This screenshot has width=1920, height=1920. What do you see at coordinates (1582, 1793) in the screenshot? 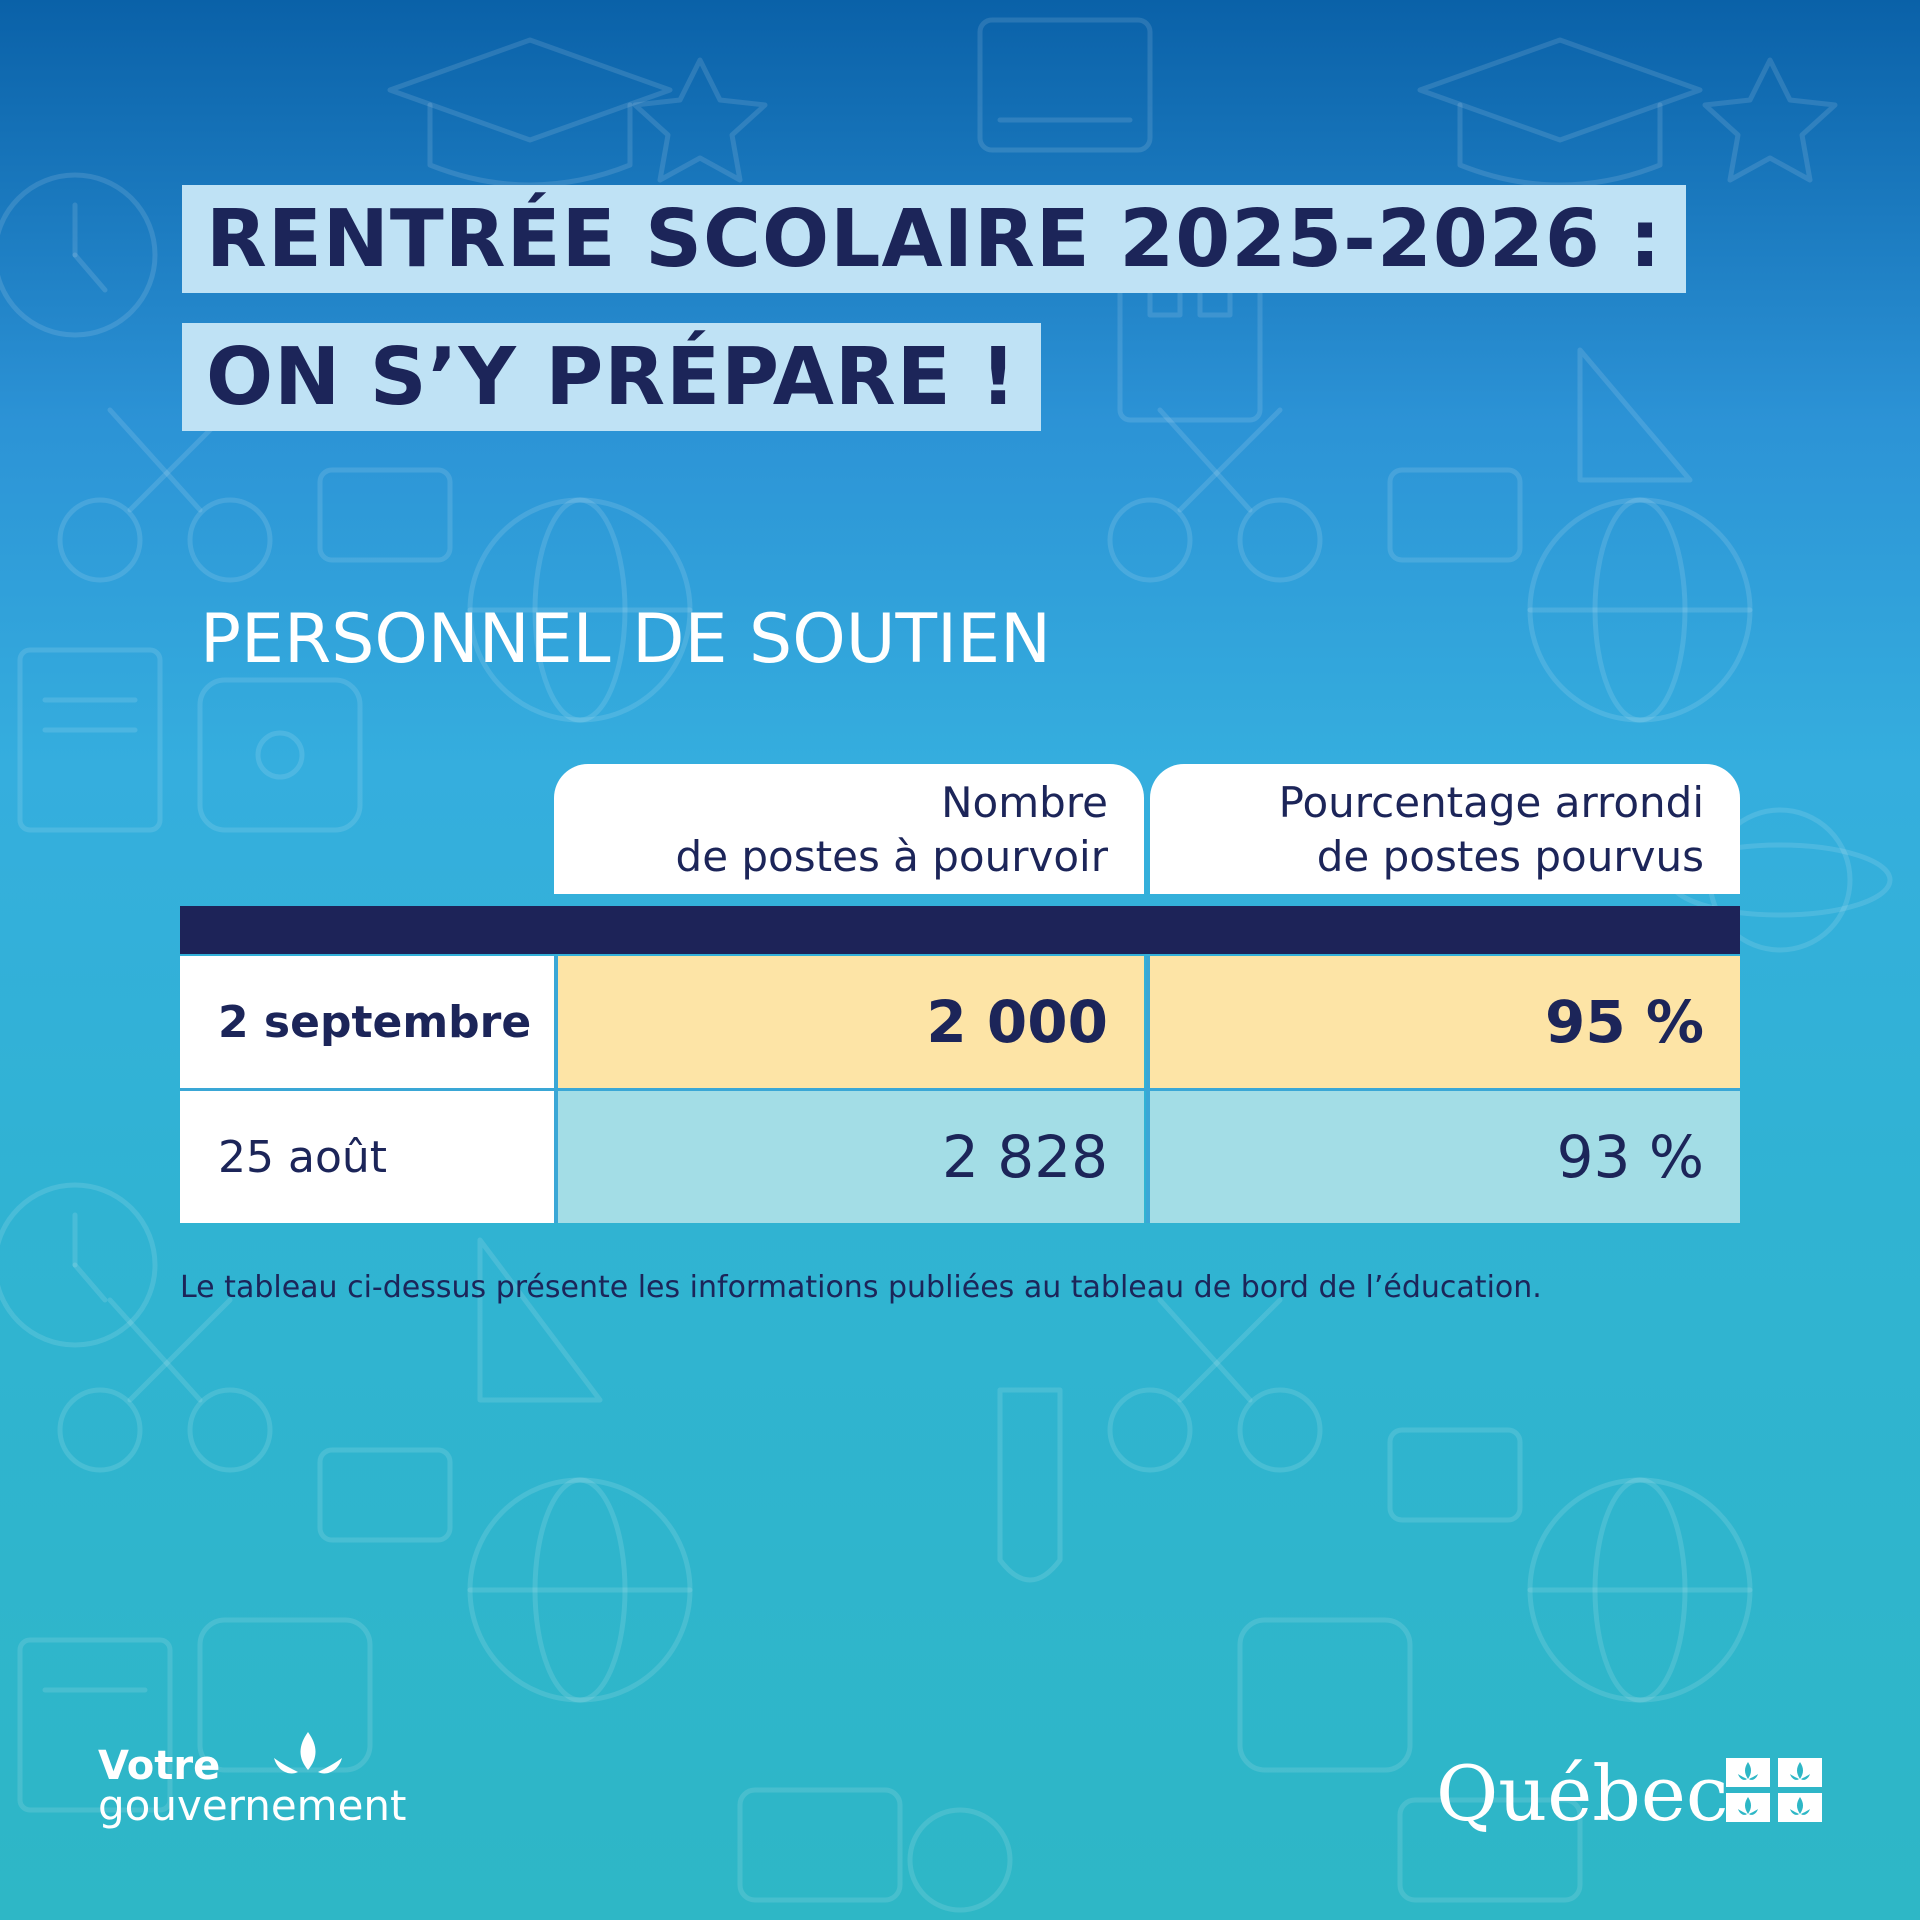
I see `quebec-wordmark: Québec` at bounding box center [1582, 1793].